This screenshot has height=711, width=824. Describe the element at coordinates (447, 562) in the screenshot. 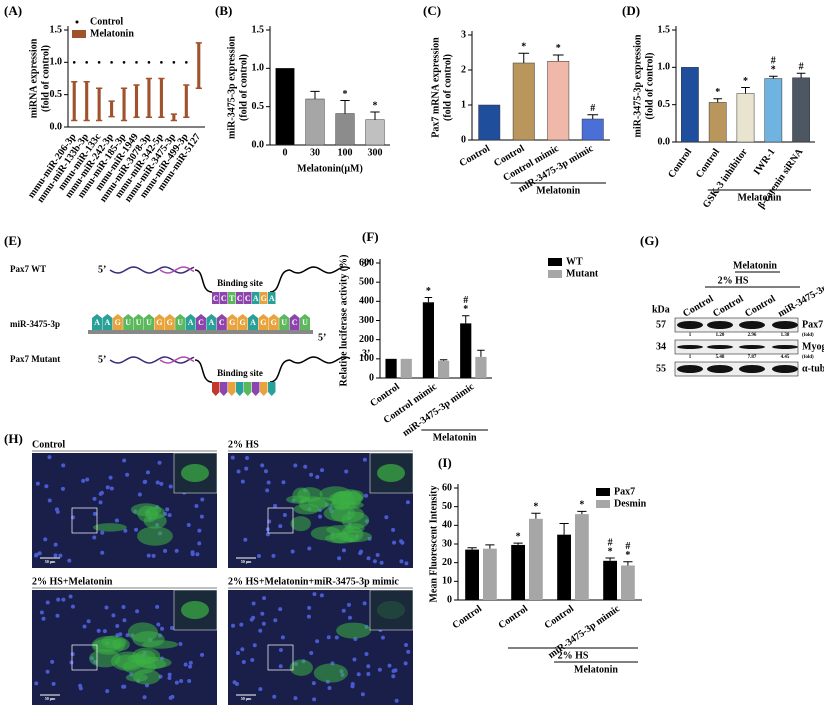

I see `y-tick-label: 20` at that location.